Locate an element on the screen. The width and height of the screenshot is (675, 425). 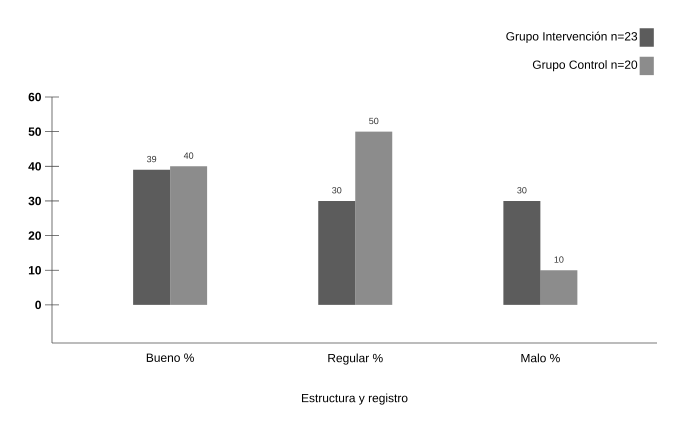
x-tick-label: Malo % is located at coordinates (540, 358).